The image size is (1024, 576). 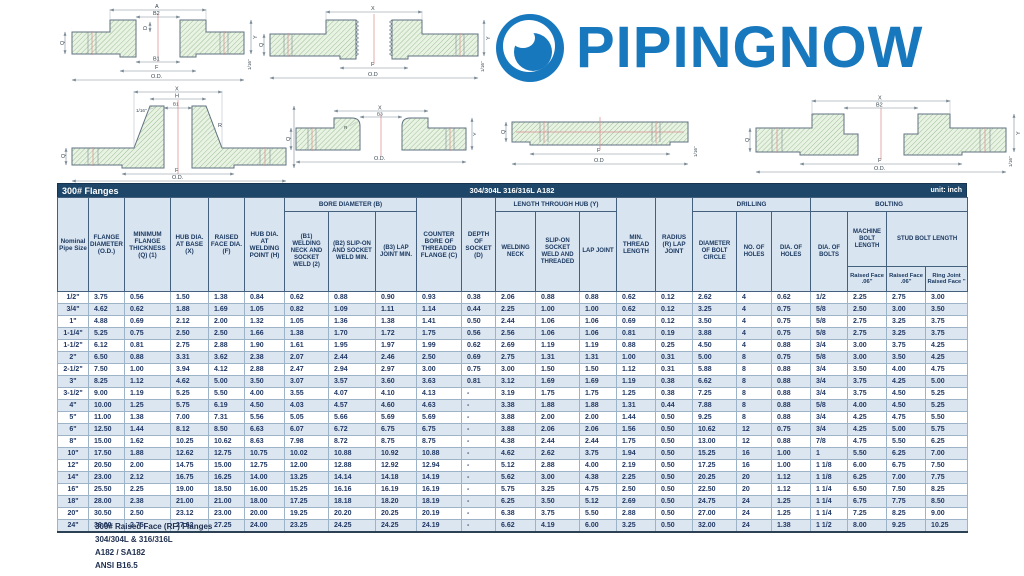 I want to click on value-cell: 8.00, so click(x=867, y=526).